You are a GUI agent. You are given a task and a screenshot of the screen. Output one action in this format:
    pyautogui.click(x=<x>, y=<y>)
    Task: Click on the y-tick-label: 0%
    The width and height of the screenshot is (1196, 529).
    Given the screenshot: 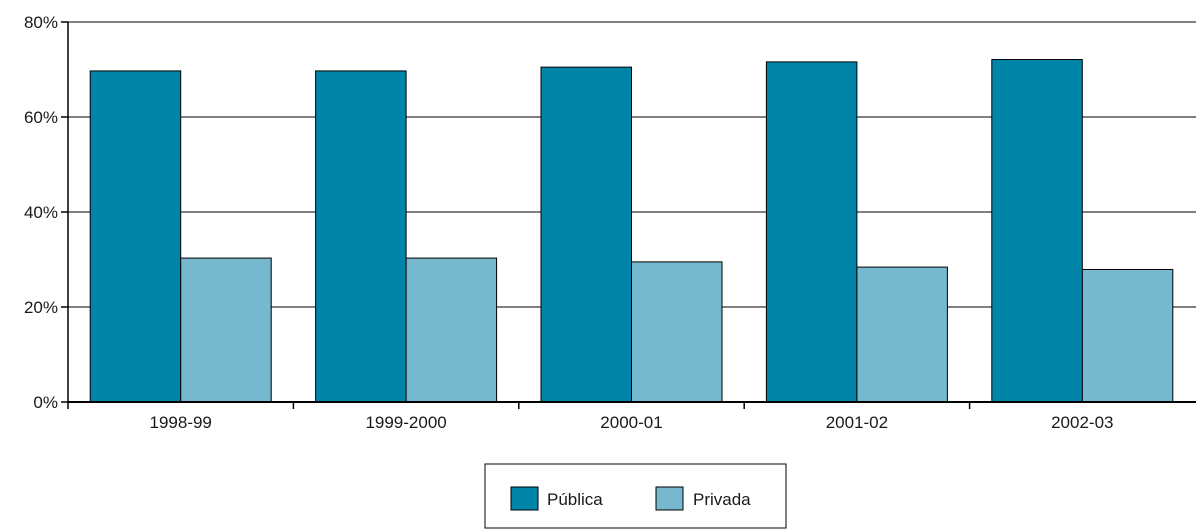 What is the action you would take?
    pyautogui.click(x=45, y=402)
    